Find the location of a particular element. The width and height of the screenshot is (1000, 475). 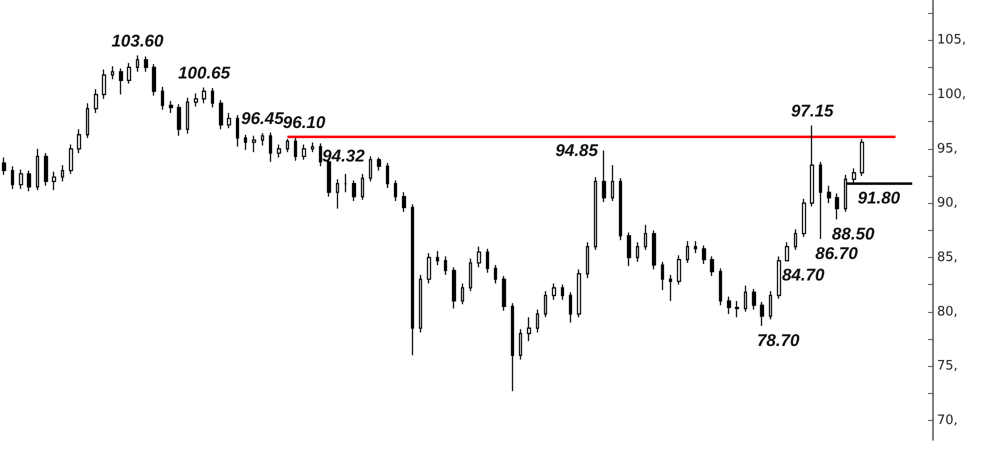

data-label: 96.10 is located at coordinates (304, 122).